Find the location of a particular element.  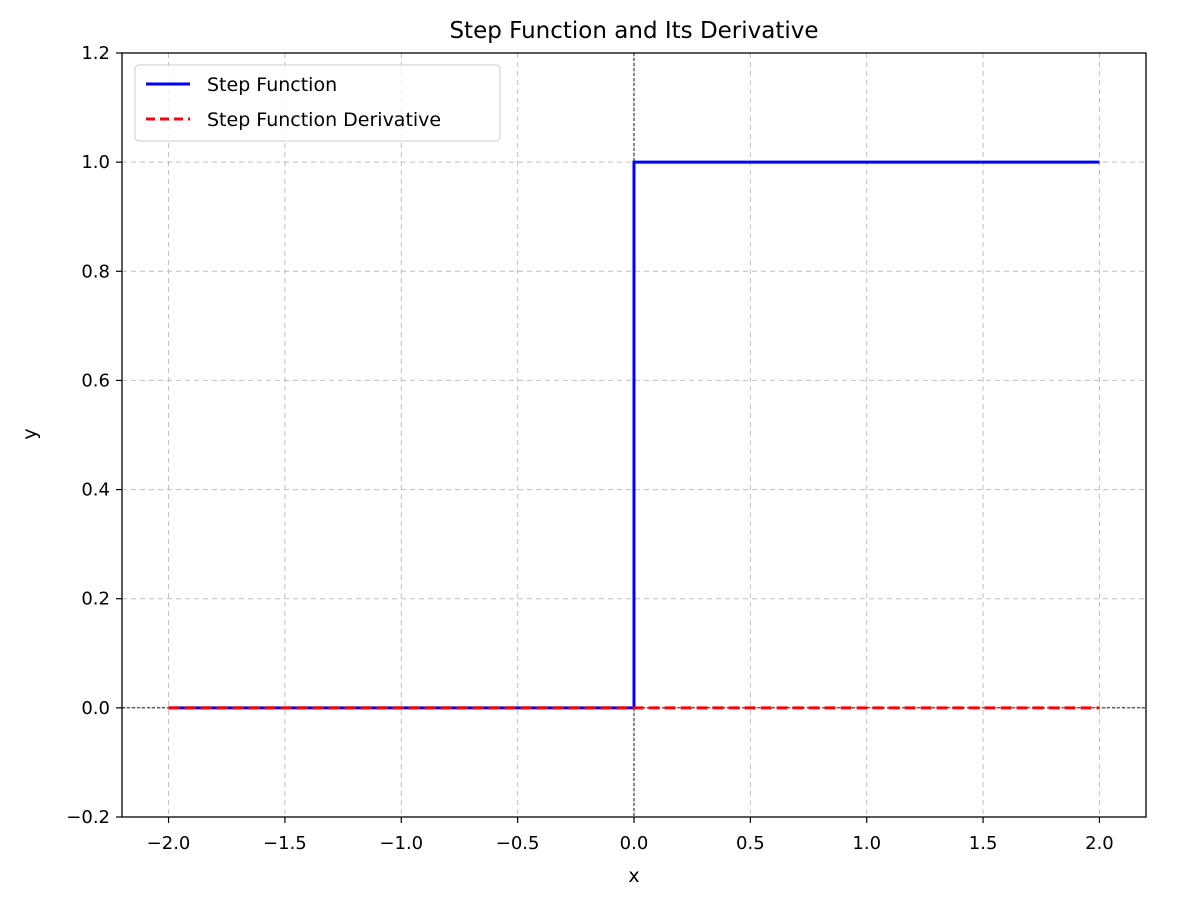

y-tick-label: −0.2 is located at coordinates (88, 817).